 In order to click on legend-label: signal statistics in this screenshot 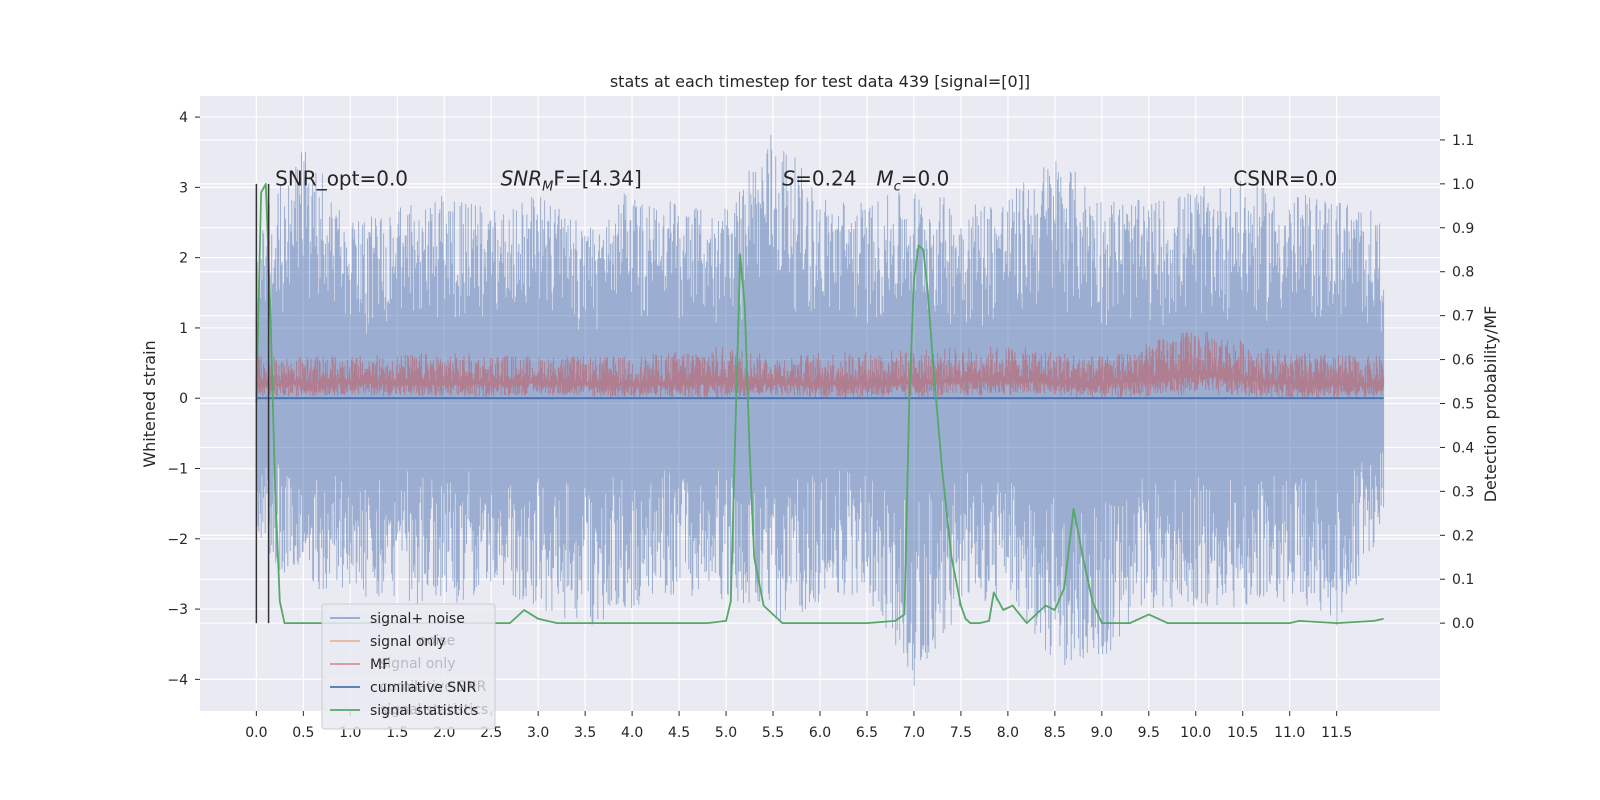, I will do `click(424, 711)`.